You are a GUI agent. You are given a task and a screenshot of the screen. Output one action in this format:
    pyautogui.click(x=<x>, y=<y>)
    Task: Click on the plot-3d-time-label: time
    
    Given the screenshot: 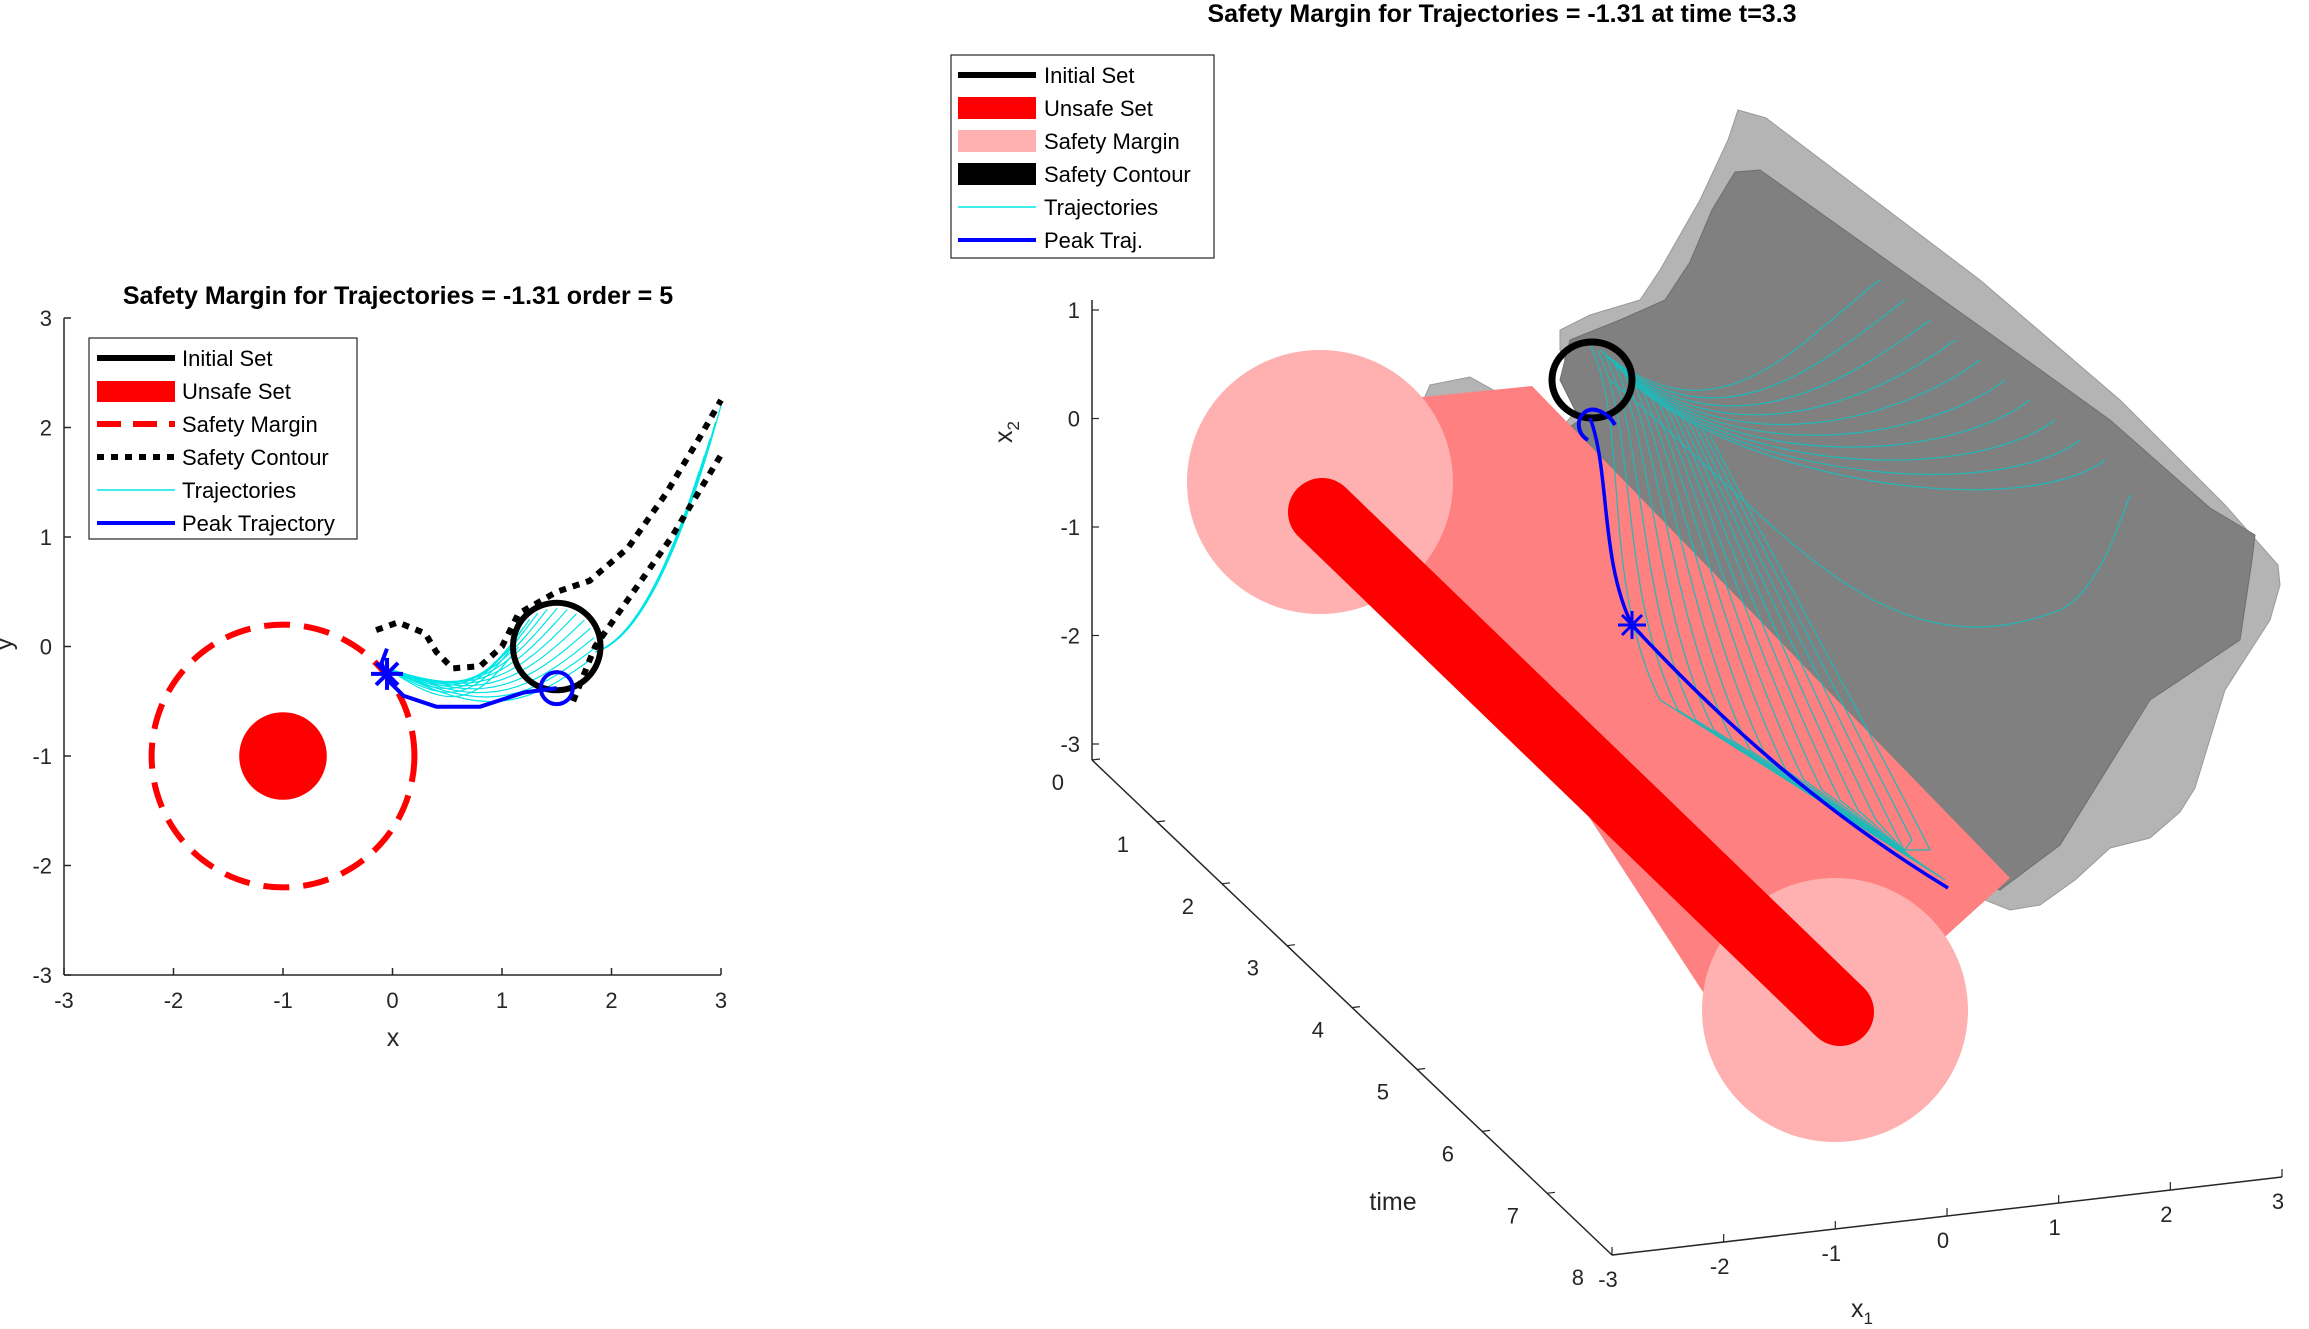 What is the action you would take?
    pyautogui.click(x=1392, y=1202)
    